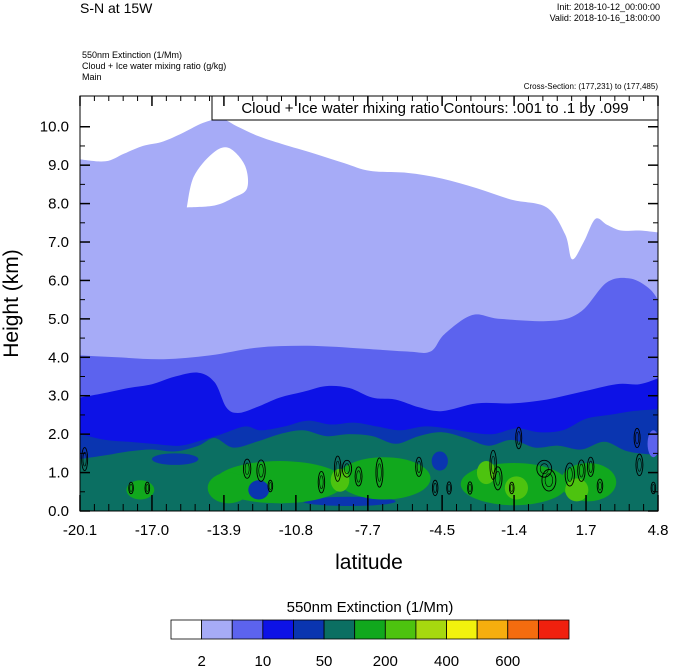 This screenshot has width=674, height=668. I want to click on clear-air-pocket, so click(217, 177).